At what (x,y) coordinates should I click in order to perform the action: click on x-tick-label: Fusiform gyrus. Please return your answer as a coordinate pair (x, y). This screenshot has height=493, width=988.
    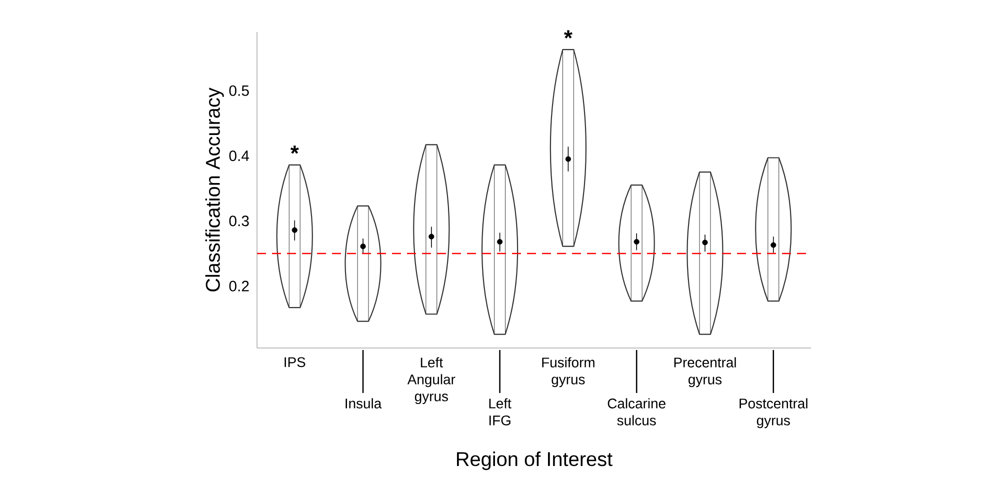
    Looking at the image, I should click on (568, 372).